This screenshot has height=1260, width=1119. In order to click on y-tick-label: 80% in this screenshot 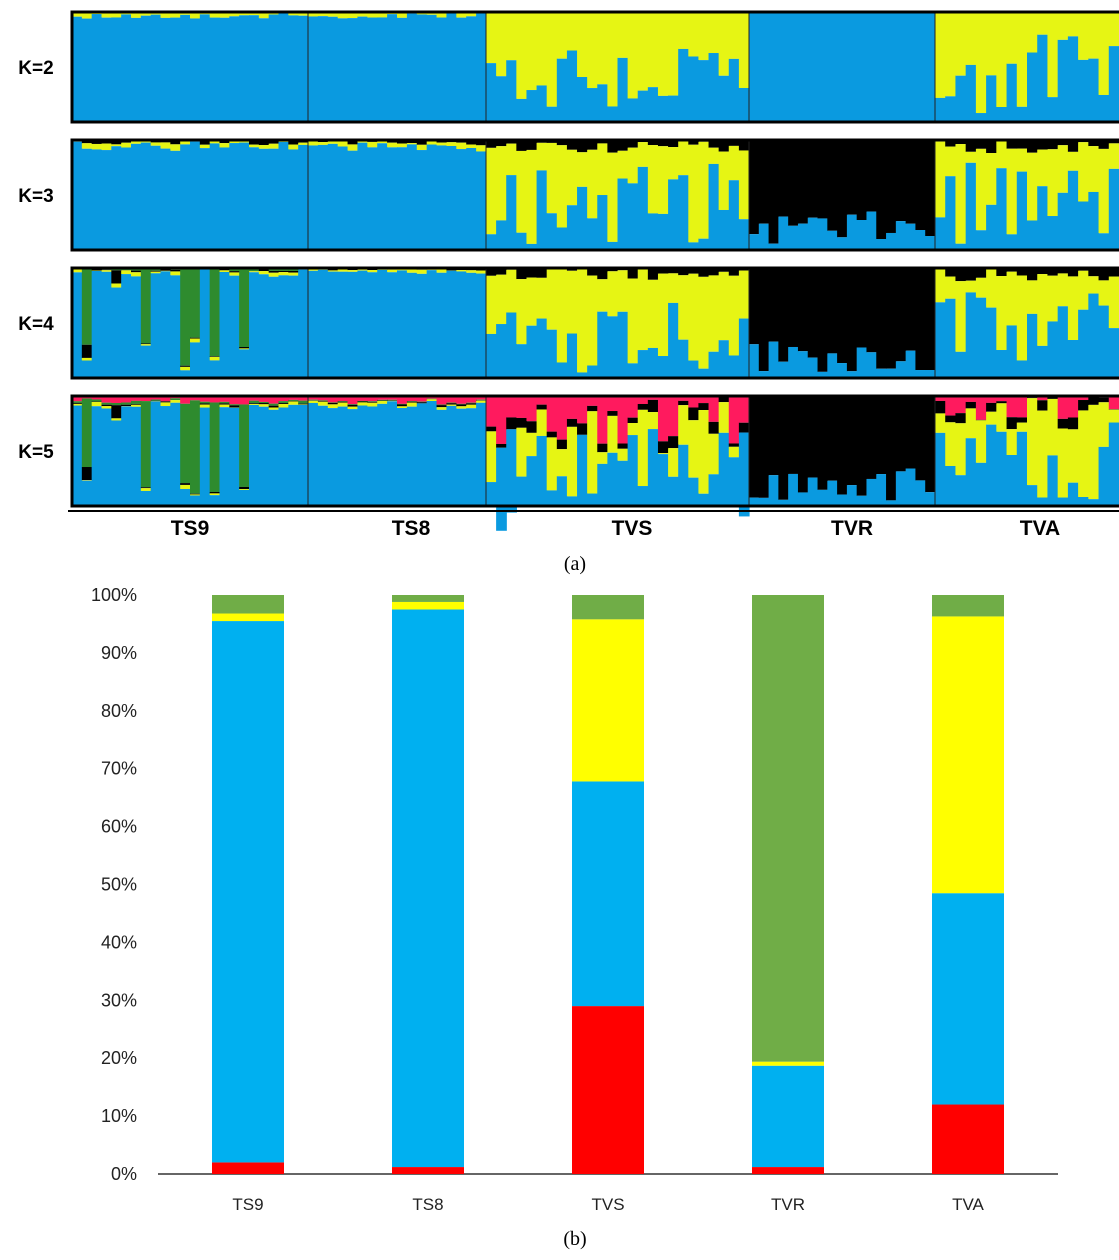, I will do `click(119, 711)`.